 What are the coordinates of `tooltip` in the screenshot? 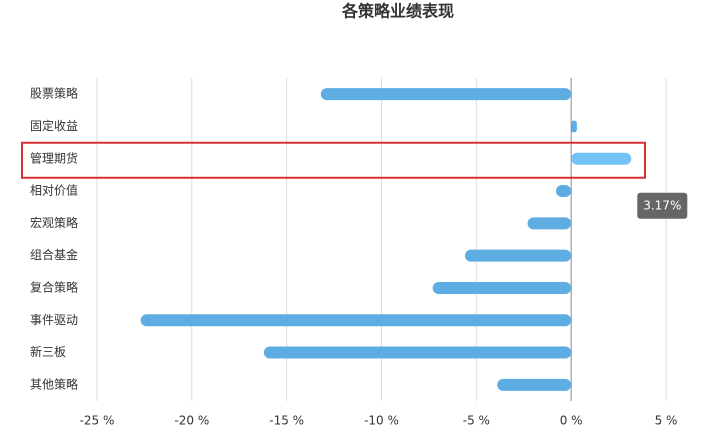 It's located at (662, 205).